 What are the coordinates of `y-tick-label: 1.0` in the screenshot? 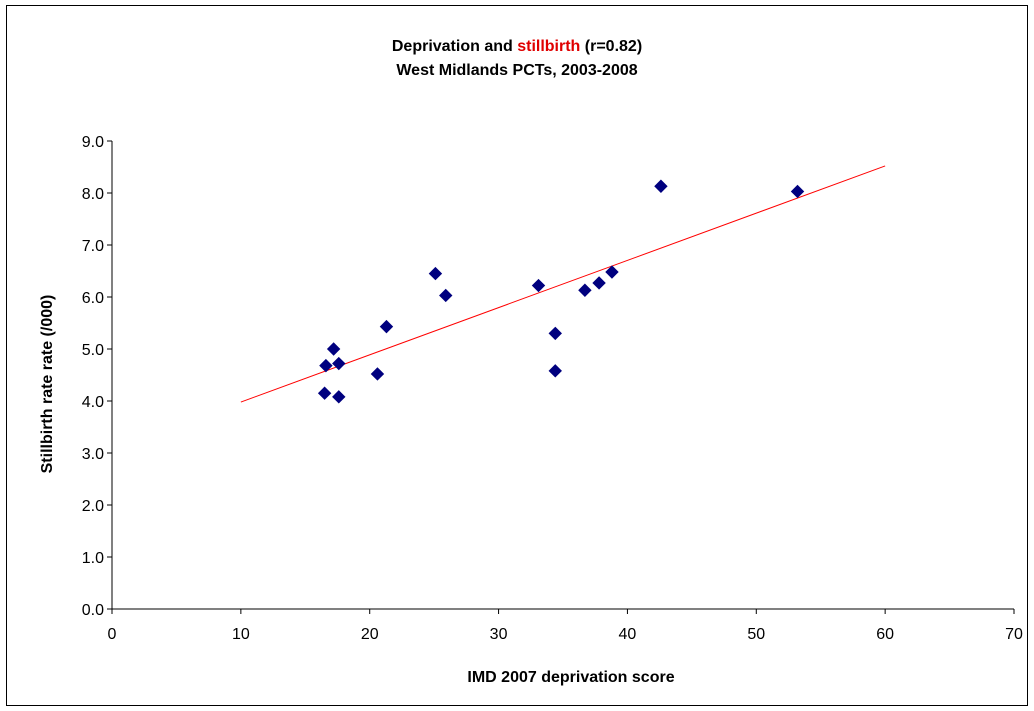 It's located at (93, 558).